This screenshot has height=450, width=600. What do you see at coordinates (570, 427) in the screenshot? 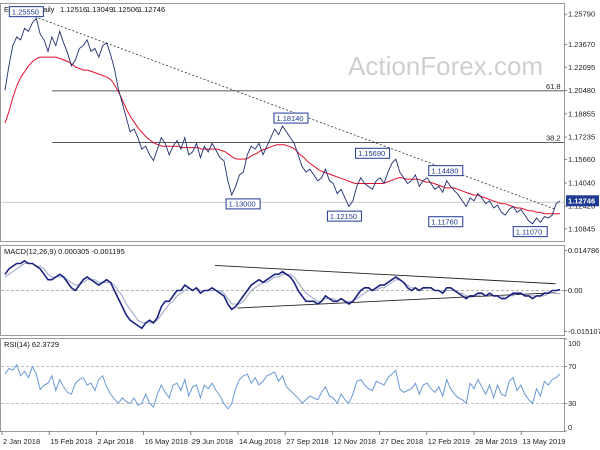
I see `rsi-tick-label: 0` at bounding box center [570, 427].